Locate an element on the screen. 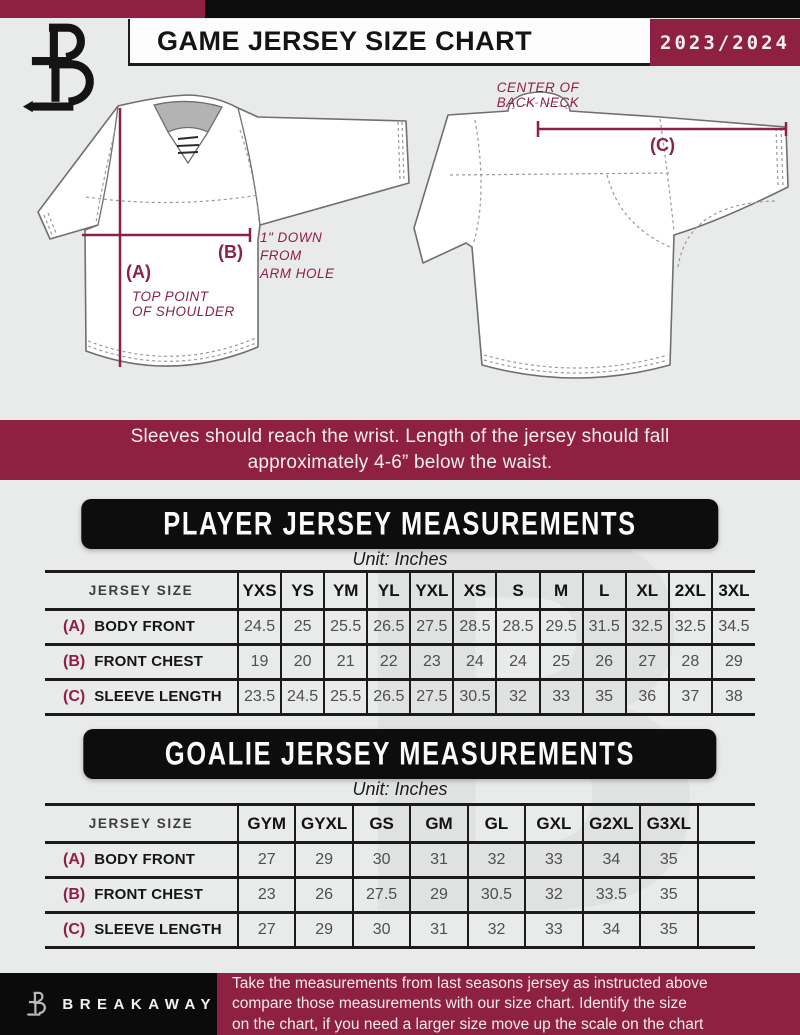 The height and width of the screenshot is (1035, 800). footer-brand-block: BREAKAWAY is located at coordinates (108, 1004).